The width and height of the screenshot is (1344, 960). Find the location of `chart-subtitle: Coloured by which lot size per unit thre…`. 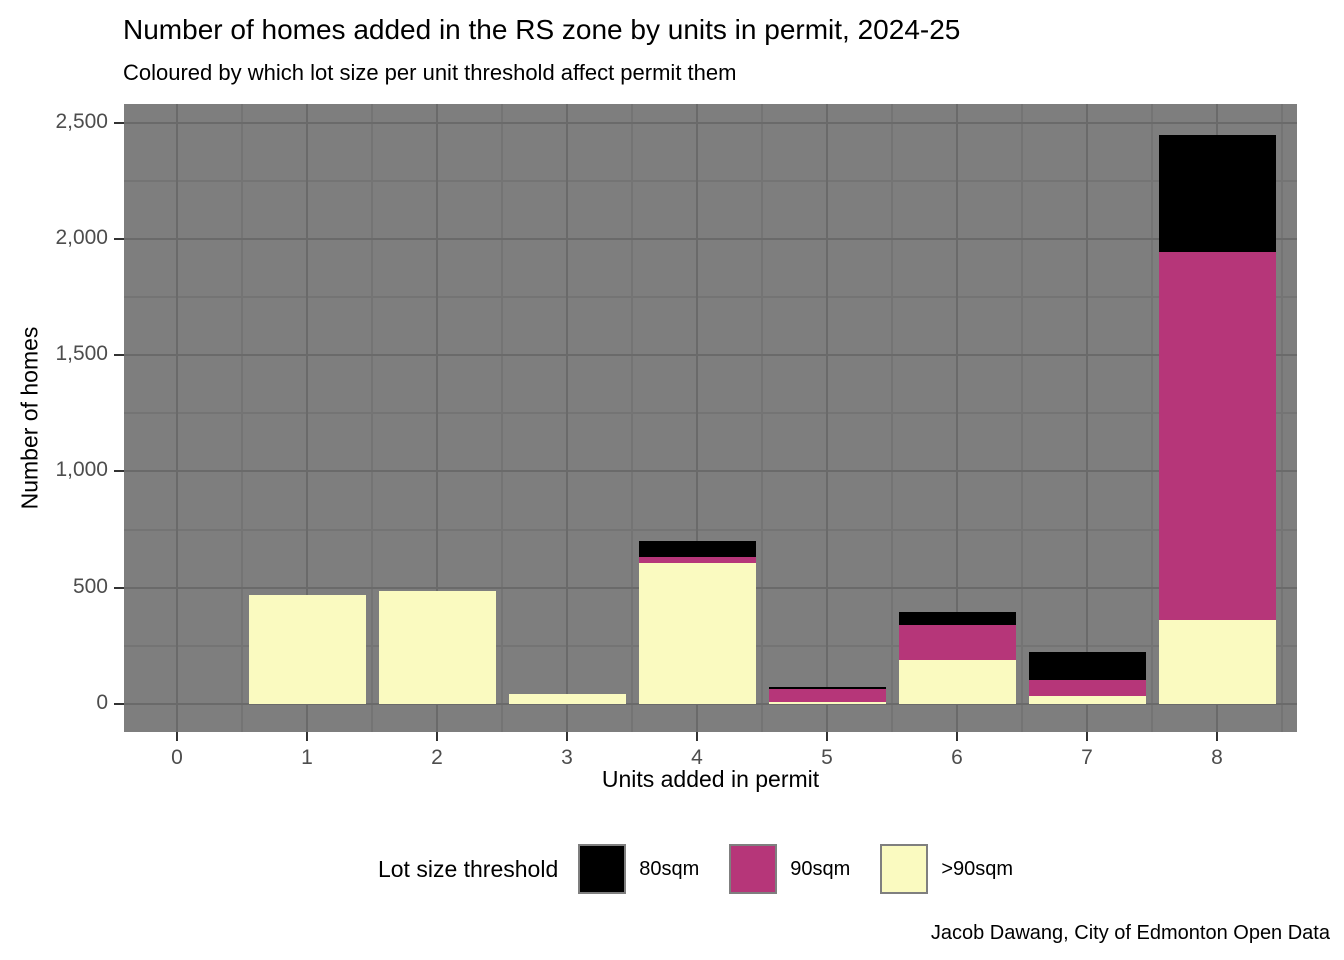

chart-subtitle: Coloured by which lot size per unit thre… is located at coordinates (430, 72).